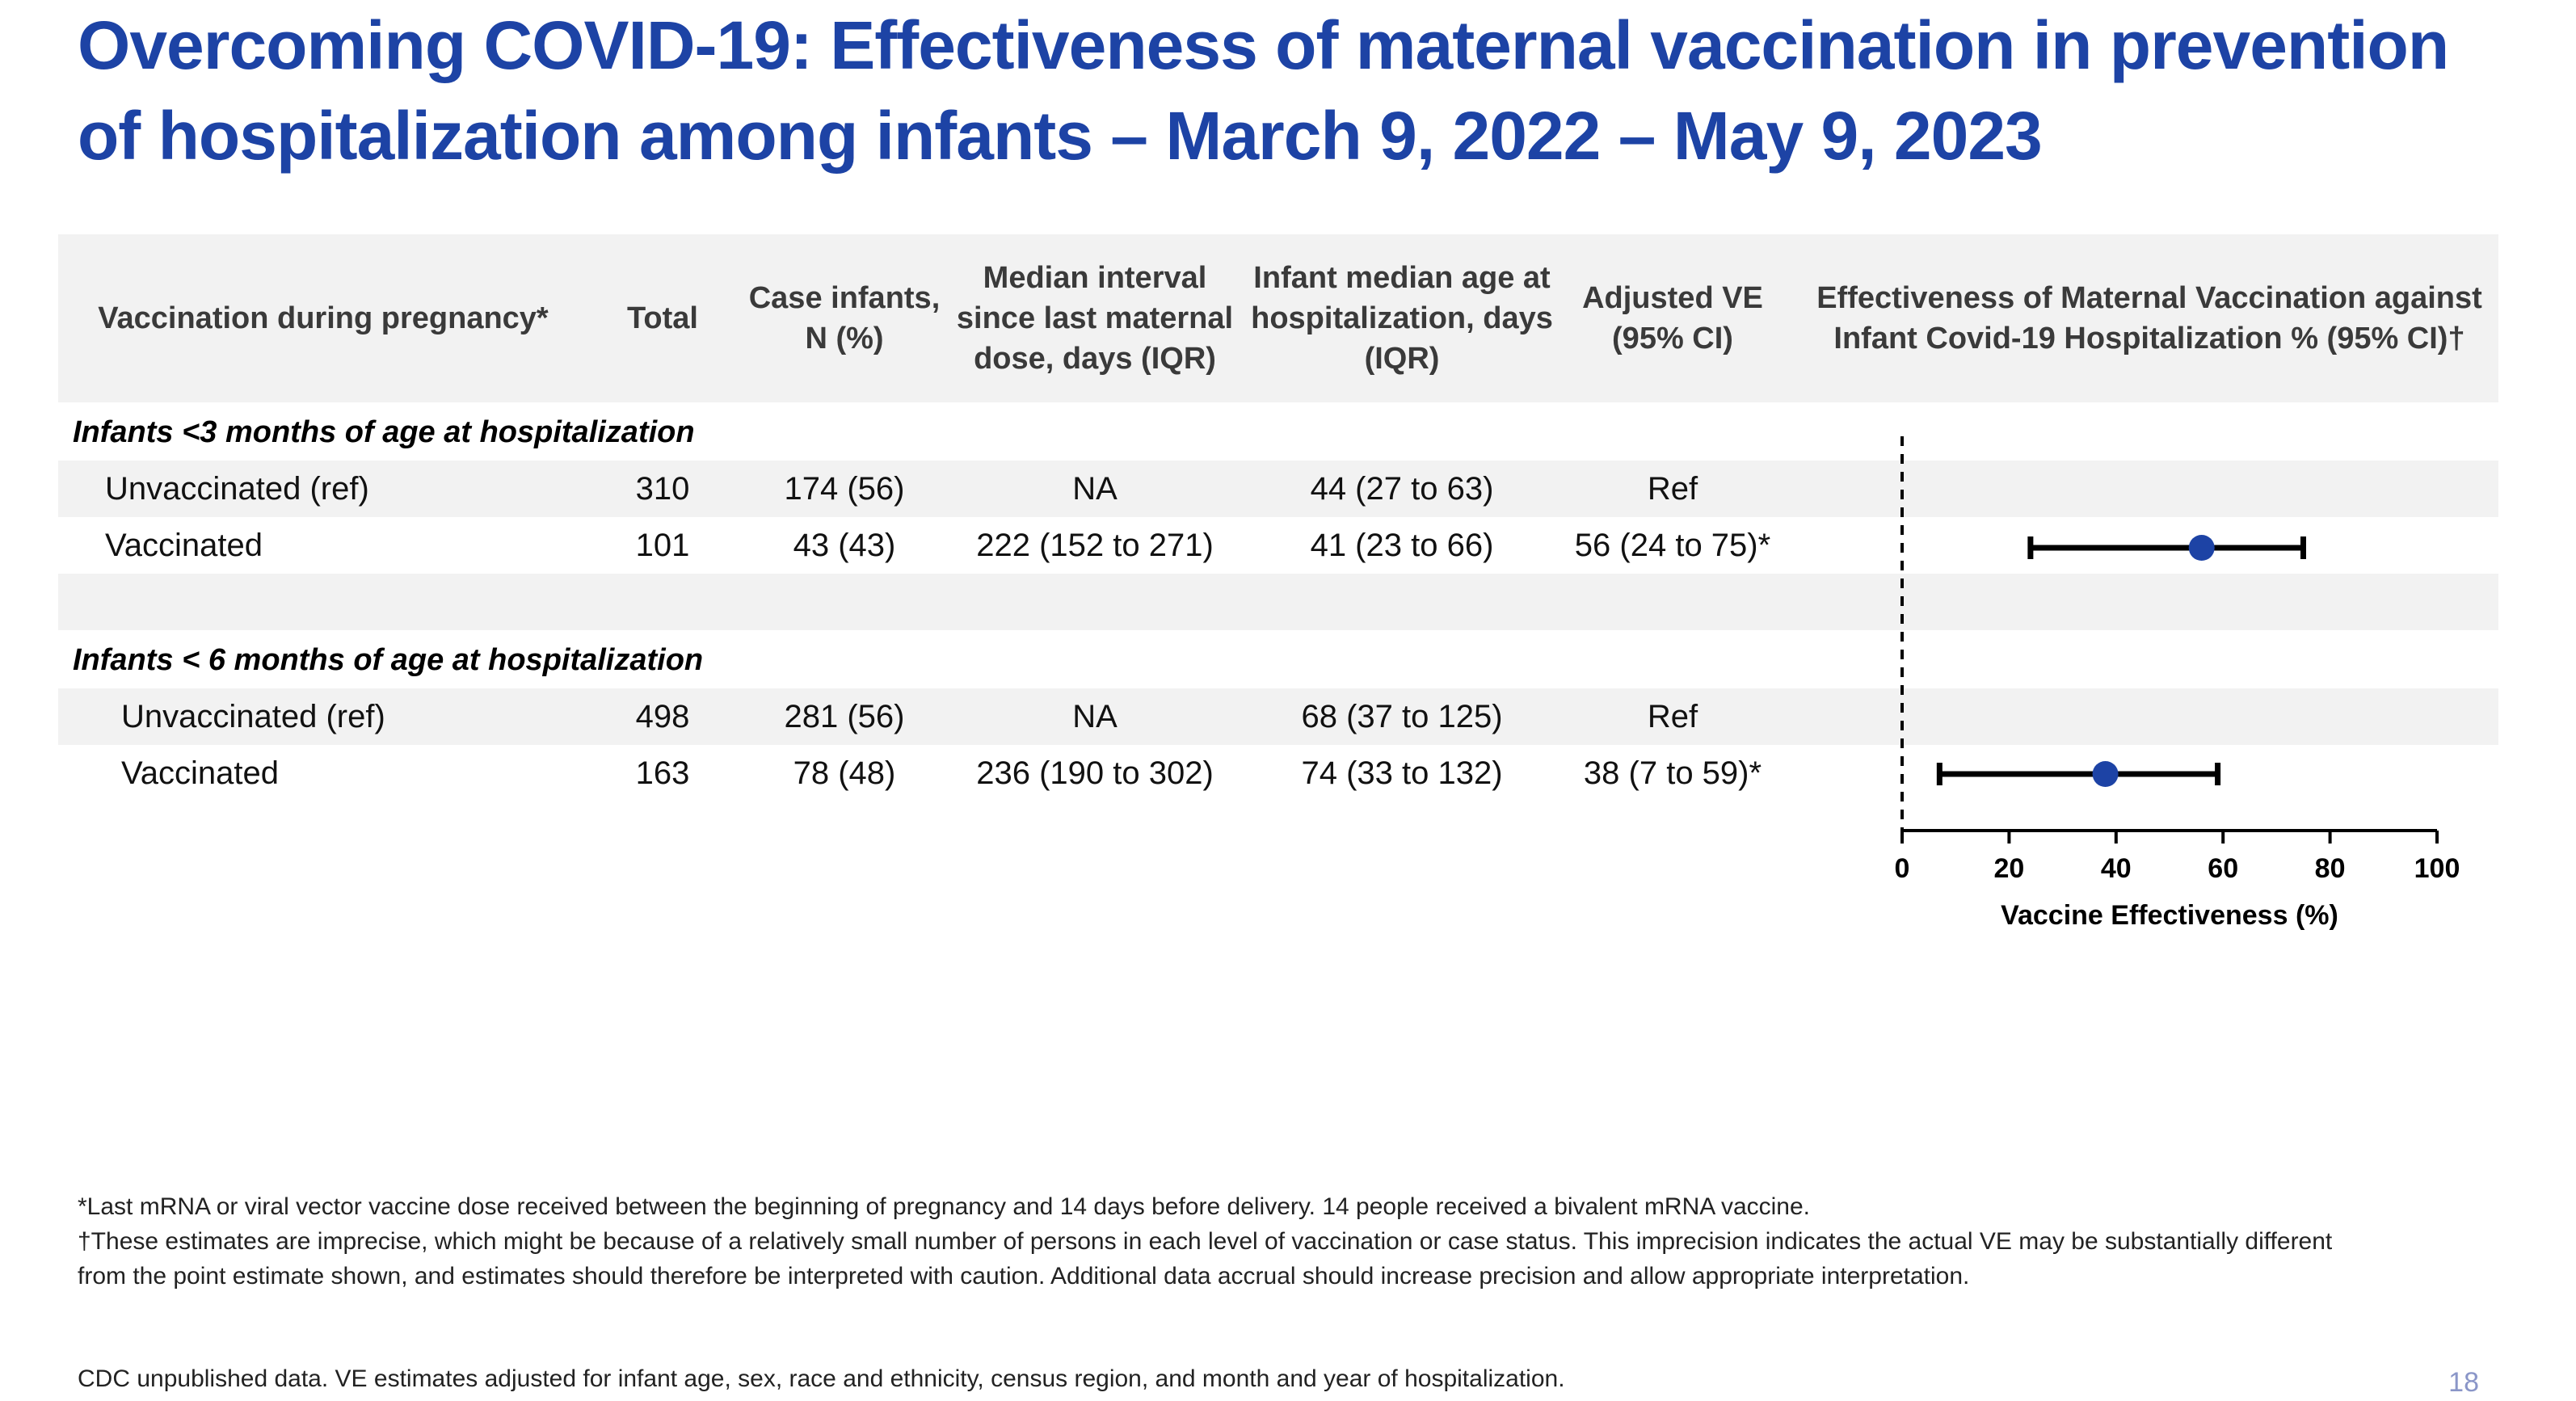 The image size is (2576, 1401). Describe the element at coordinates (2116, 868) in the screenshot. I see `x-tick-label: 40` at that location.